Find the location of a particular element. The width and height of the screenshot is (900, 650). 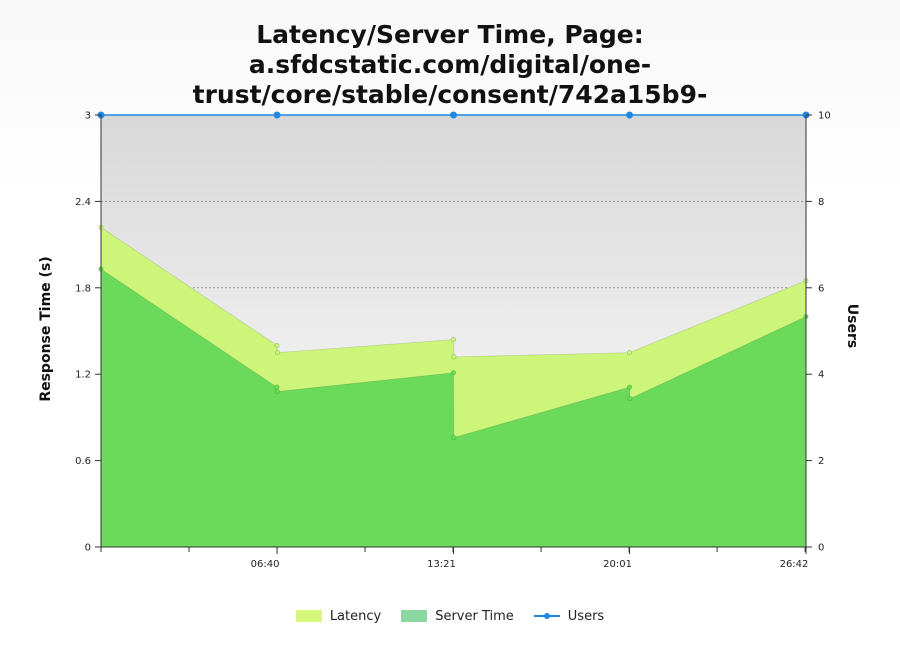

legend-label-users: Users is located at coordinates (586, 616).